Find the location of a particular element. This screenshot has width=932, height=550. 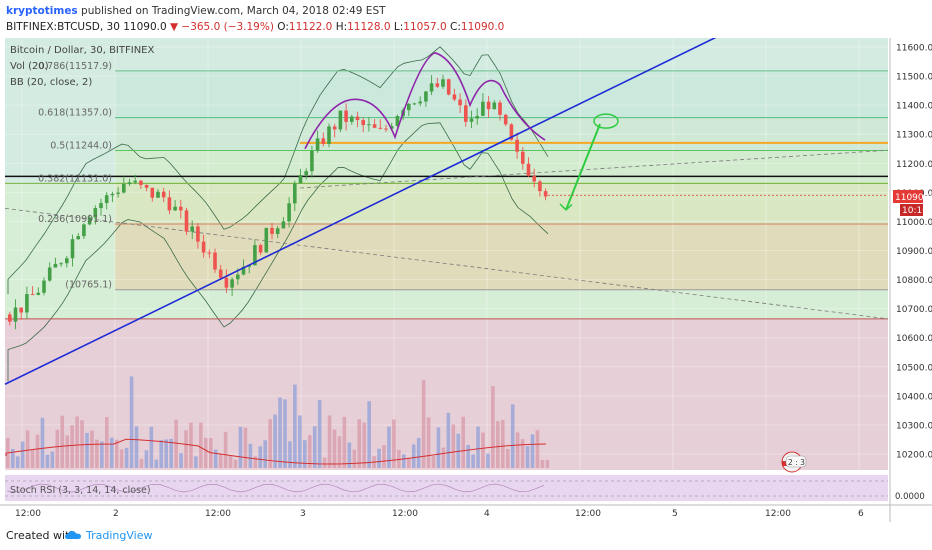

volume-indicator-label: Vol (20) is located at coordinates (29, 66).